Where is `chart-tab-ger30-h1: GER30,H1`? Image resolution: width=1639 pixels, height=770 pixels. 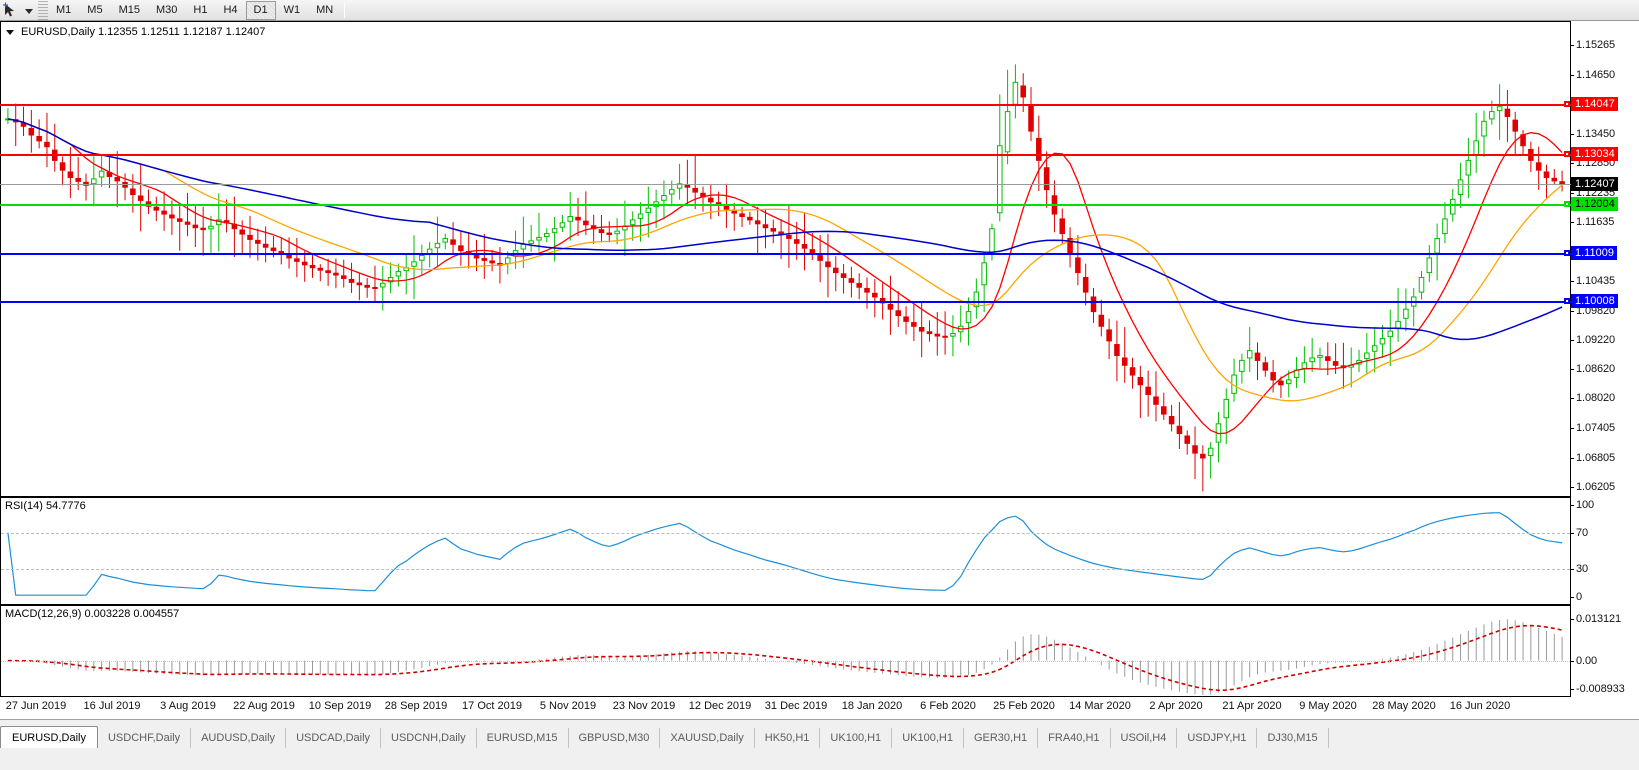
chart-tab-ger30-h1: GER30,H1 is located at coordinates (1001, 738).